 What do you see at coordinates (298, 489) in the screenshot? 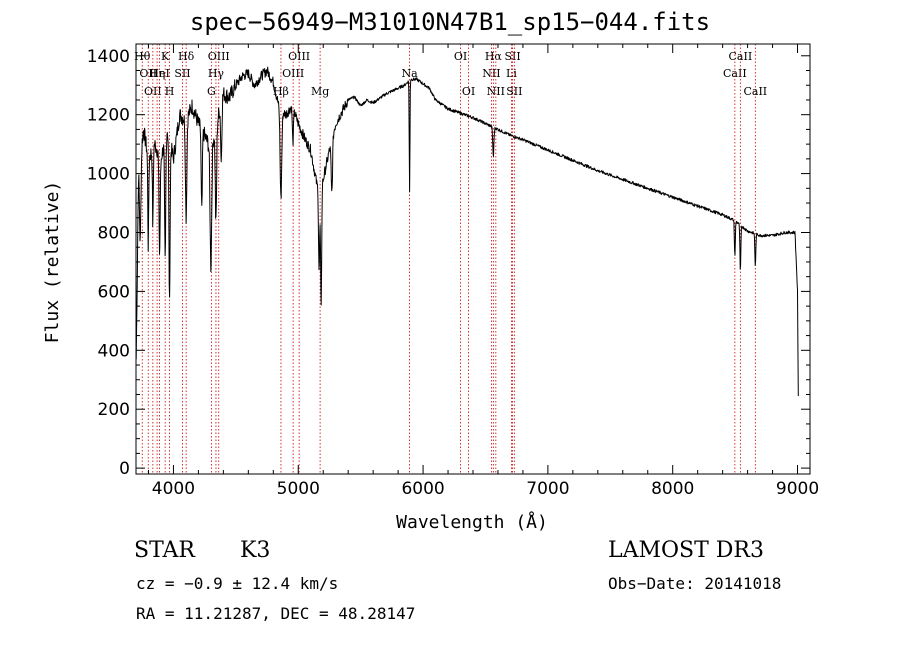
I see `x-tick-label: 5000` at bounding box center [298, 489].